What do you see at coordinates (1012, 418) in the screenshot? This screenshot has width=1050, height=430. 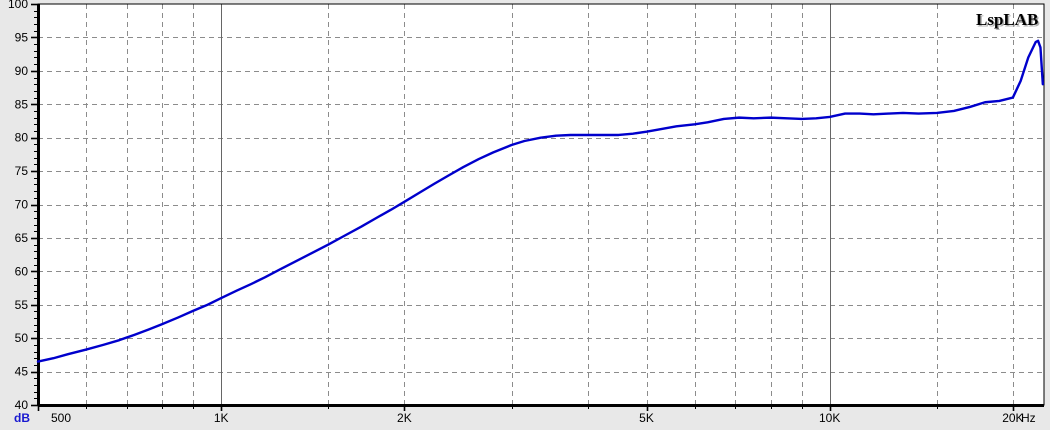 I see `x-axis-tick-label: 20K` at bounding box center [1012, 418].